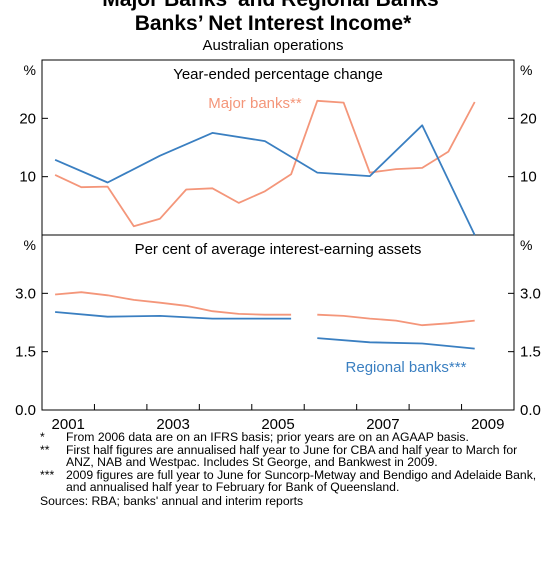 This screenshot has width=547, height=561. I want to click on panel-2-ytick-label-left: 3.0, so click(25, 293).